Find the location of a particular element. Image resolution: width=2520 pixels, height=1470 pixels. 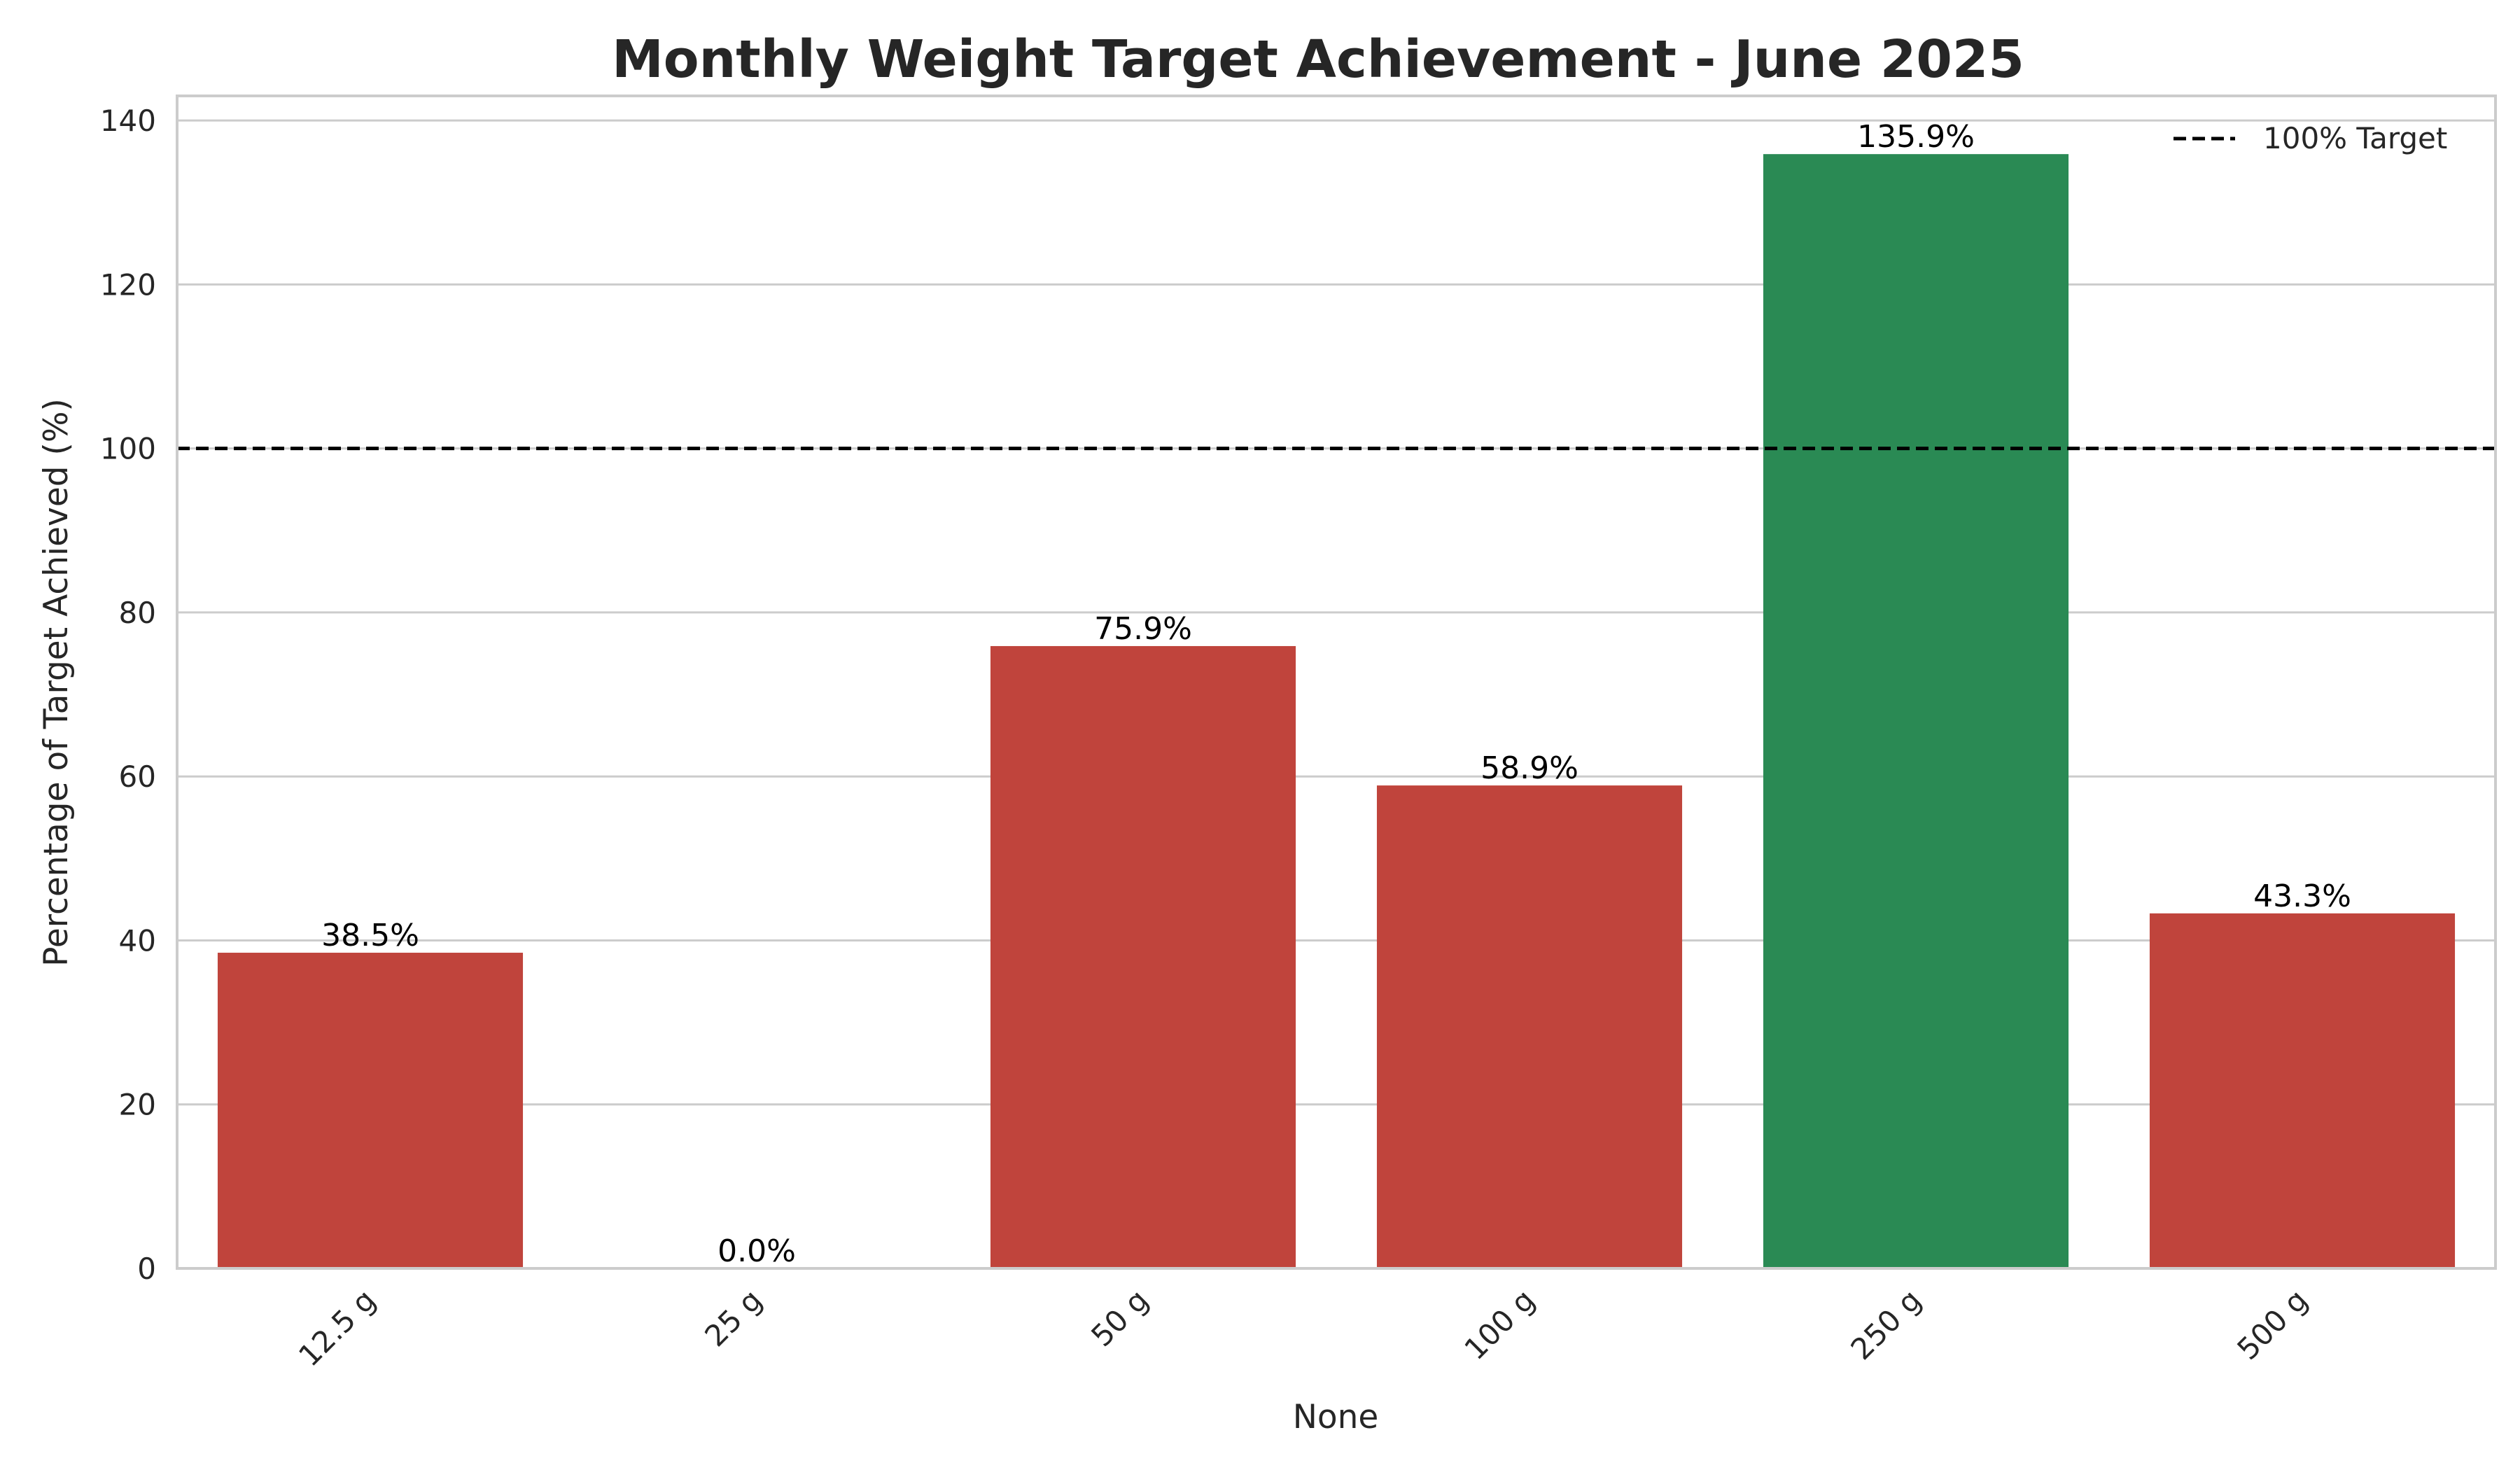

bar-value-label: 43.3% is located at coordinates (2302, 896).